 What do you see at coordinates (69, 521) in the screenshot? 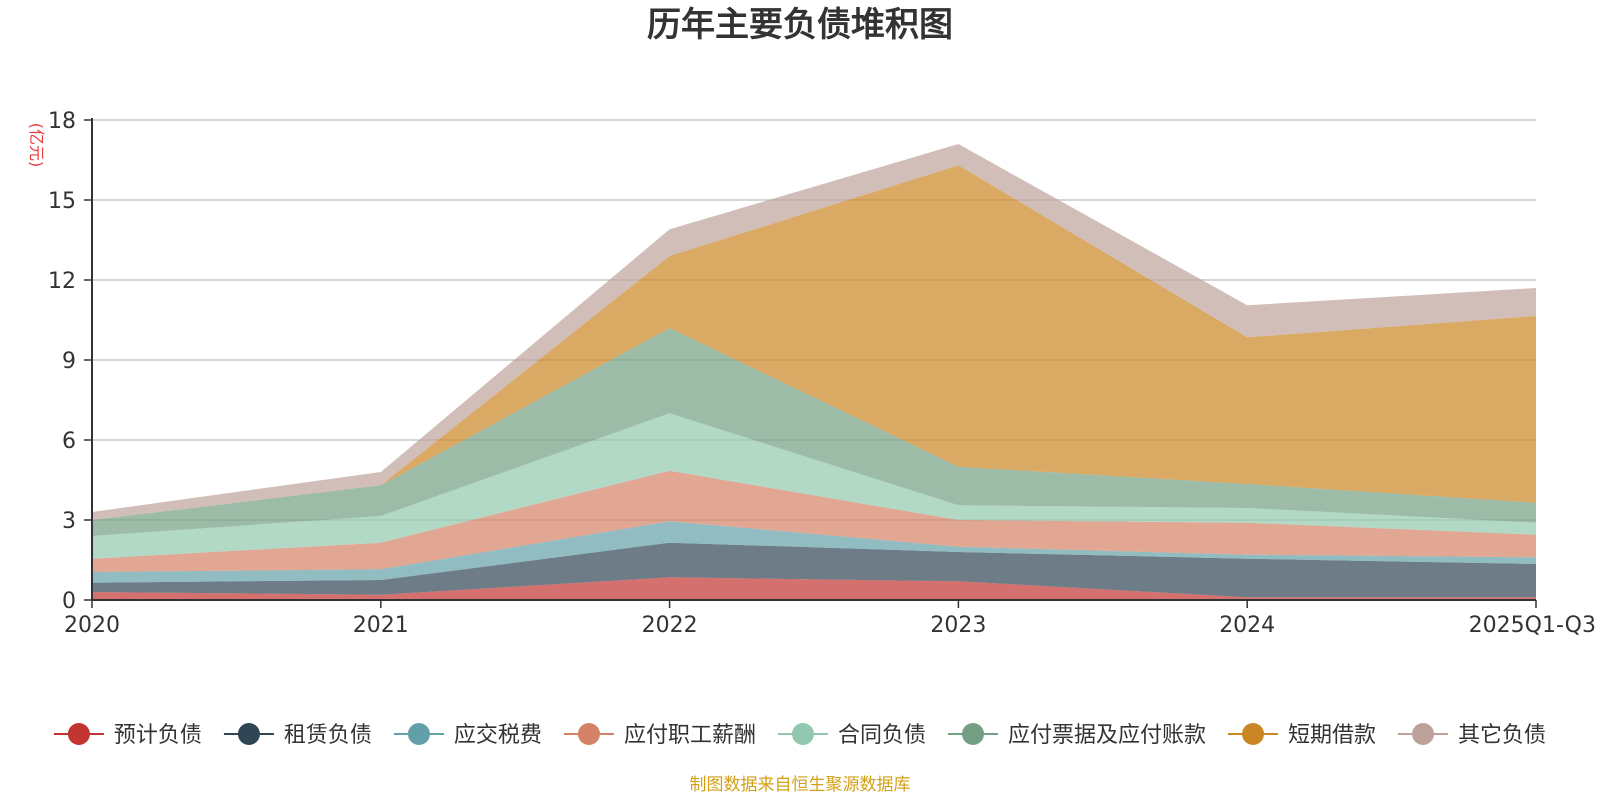
I see `y-tick-label: 3` at bounding box center [69, 521].